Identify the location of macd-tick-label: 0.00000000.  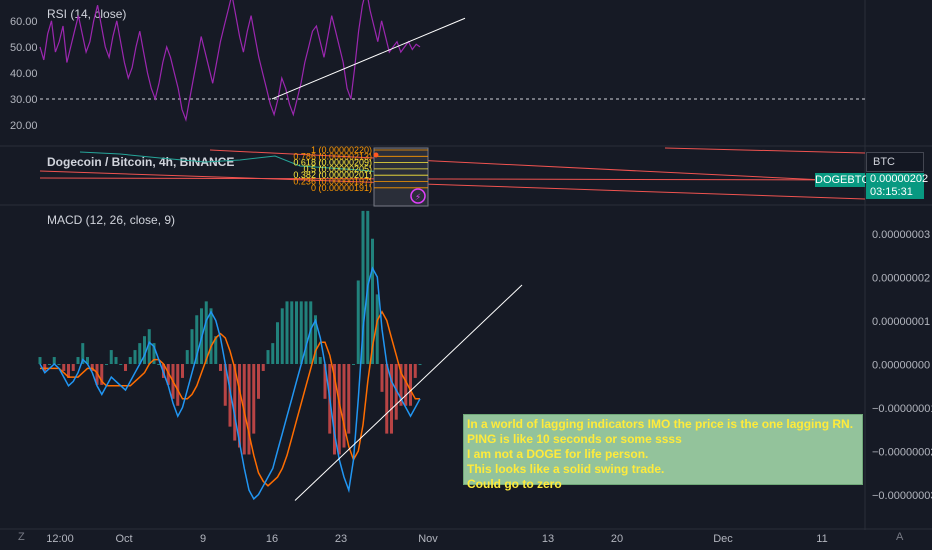
(901, 366).